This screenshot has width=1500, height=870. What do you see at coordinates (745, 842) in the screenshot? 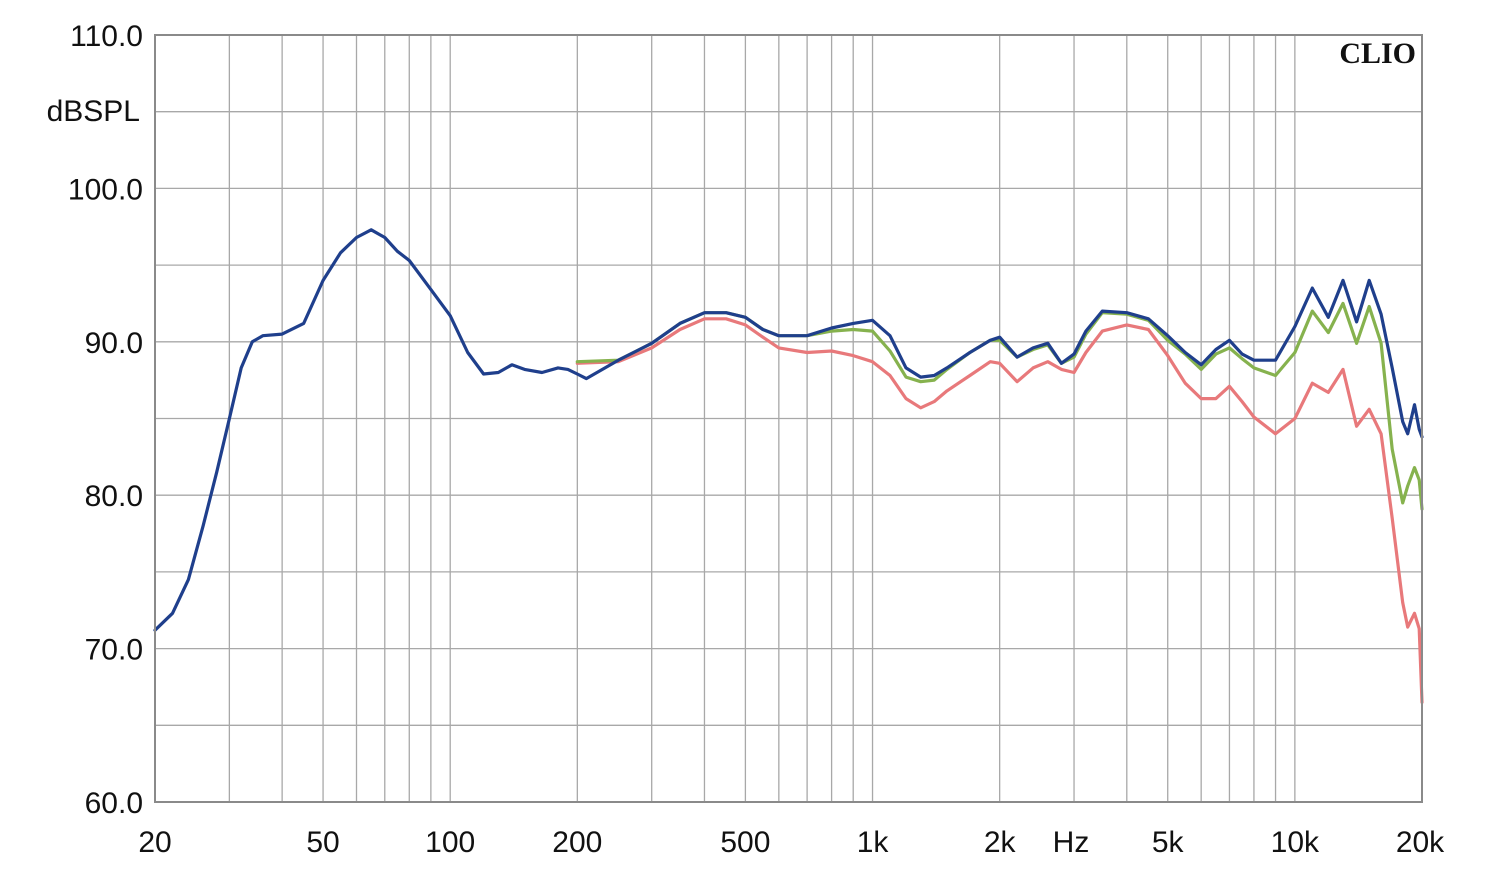
I see `x-tick-label: 500` at bounding box center [745, 842].